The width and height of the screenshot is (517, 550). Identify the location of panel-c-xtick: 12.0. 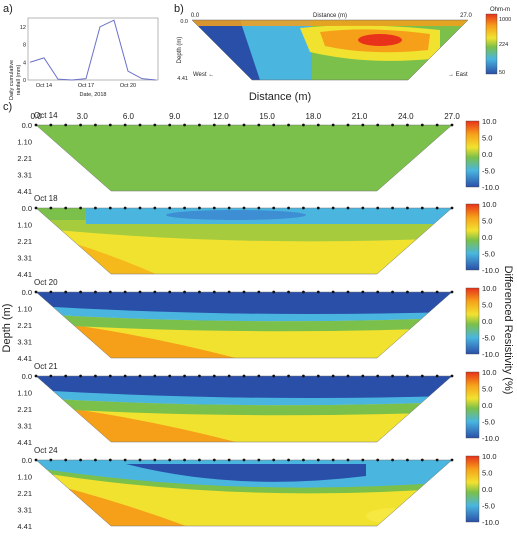
(221, 116).